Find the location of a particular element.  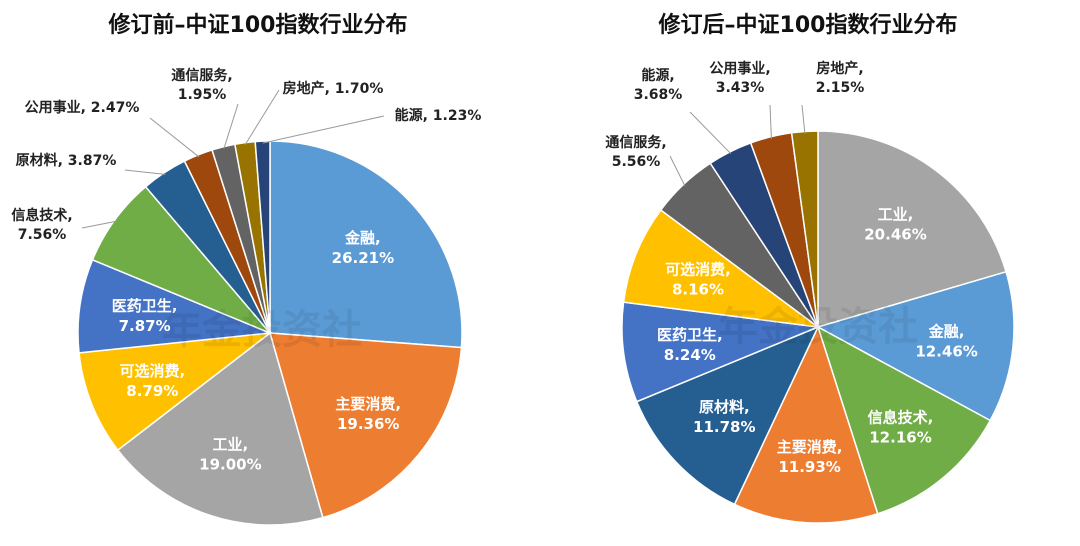

before-label-6: 原材料, 3.87% is located at coordinates (66, 160).